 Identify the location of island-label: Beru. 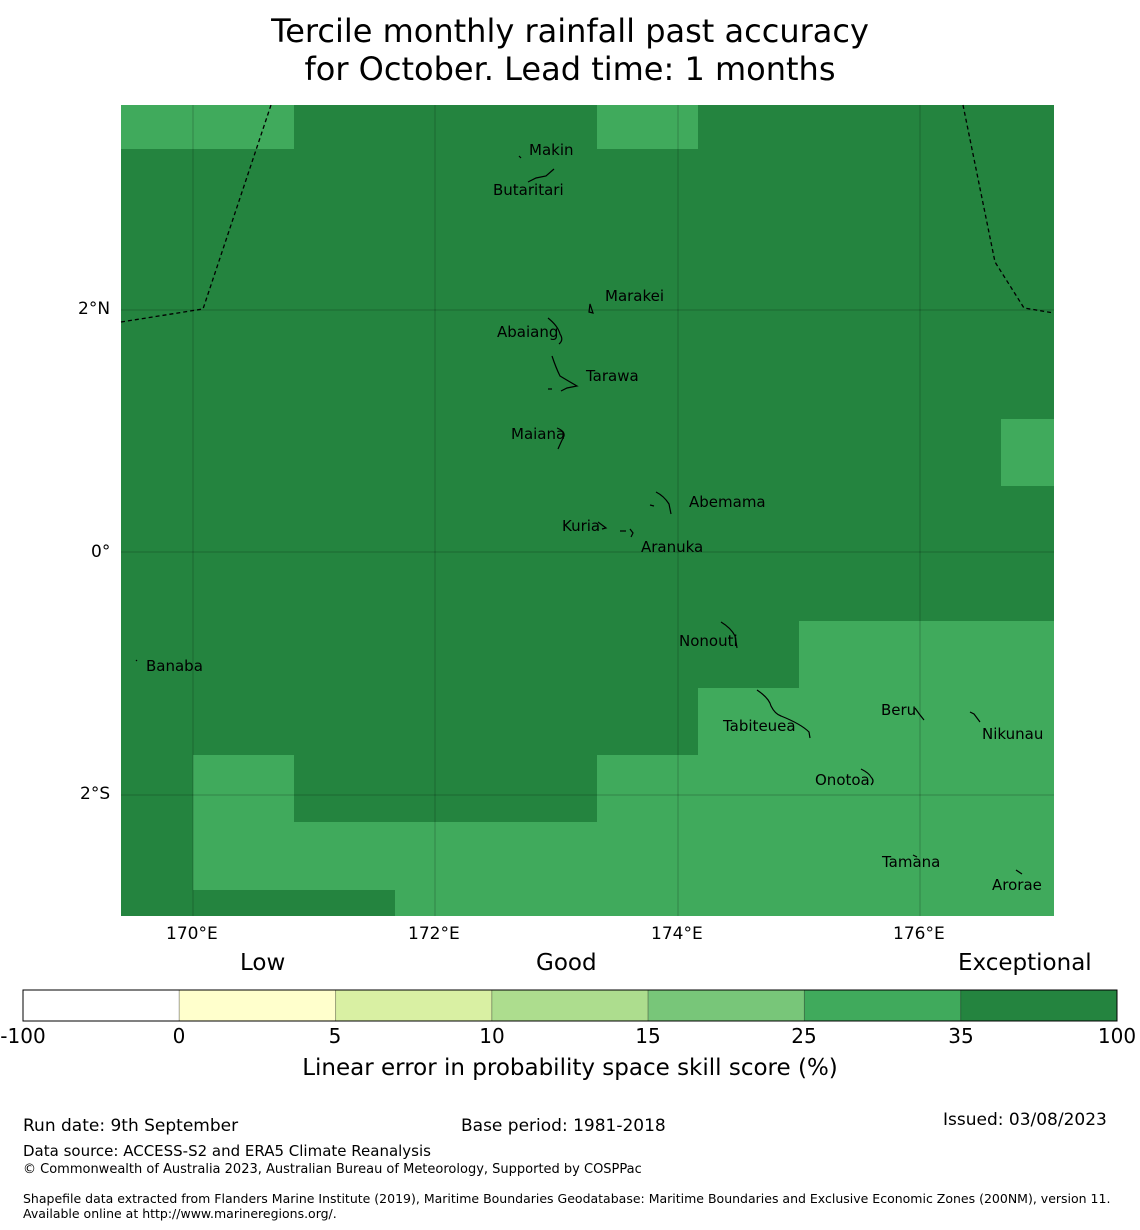
(898, 710).